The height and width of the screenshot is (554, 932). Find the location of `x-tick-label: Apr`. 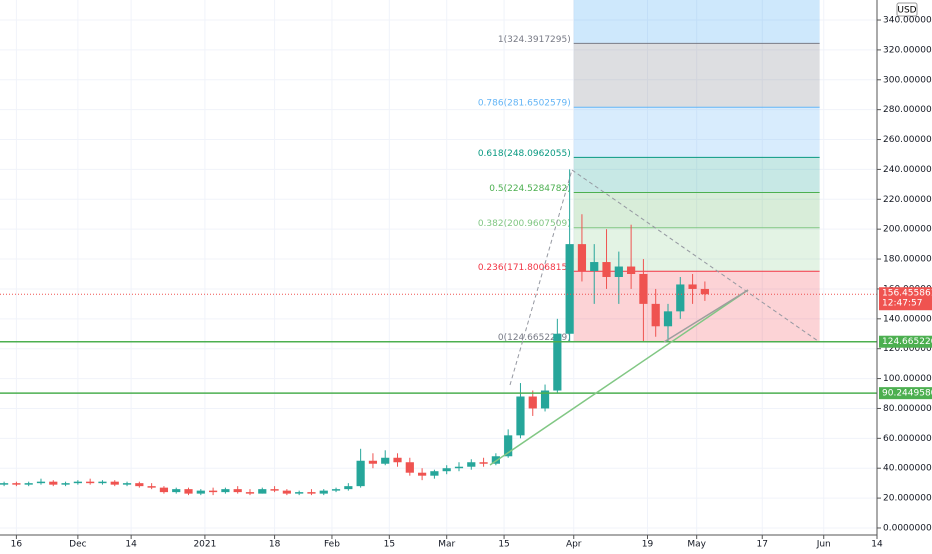

x-tick-label: Apr is located at coordinates (574, 545).